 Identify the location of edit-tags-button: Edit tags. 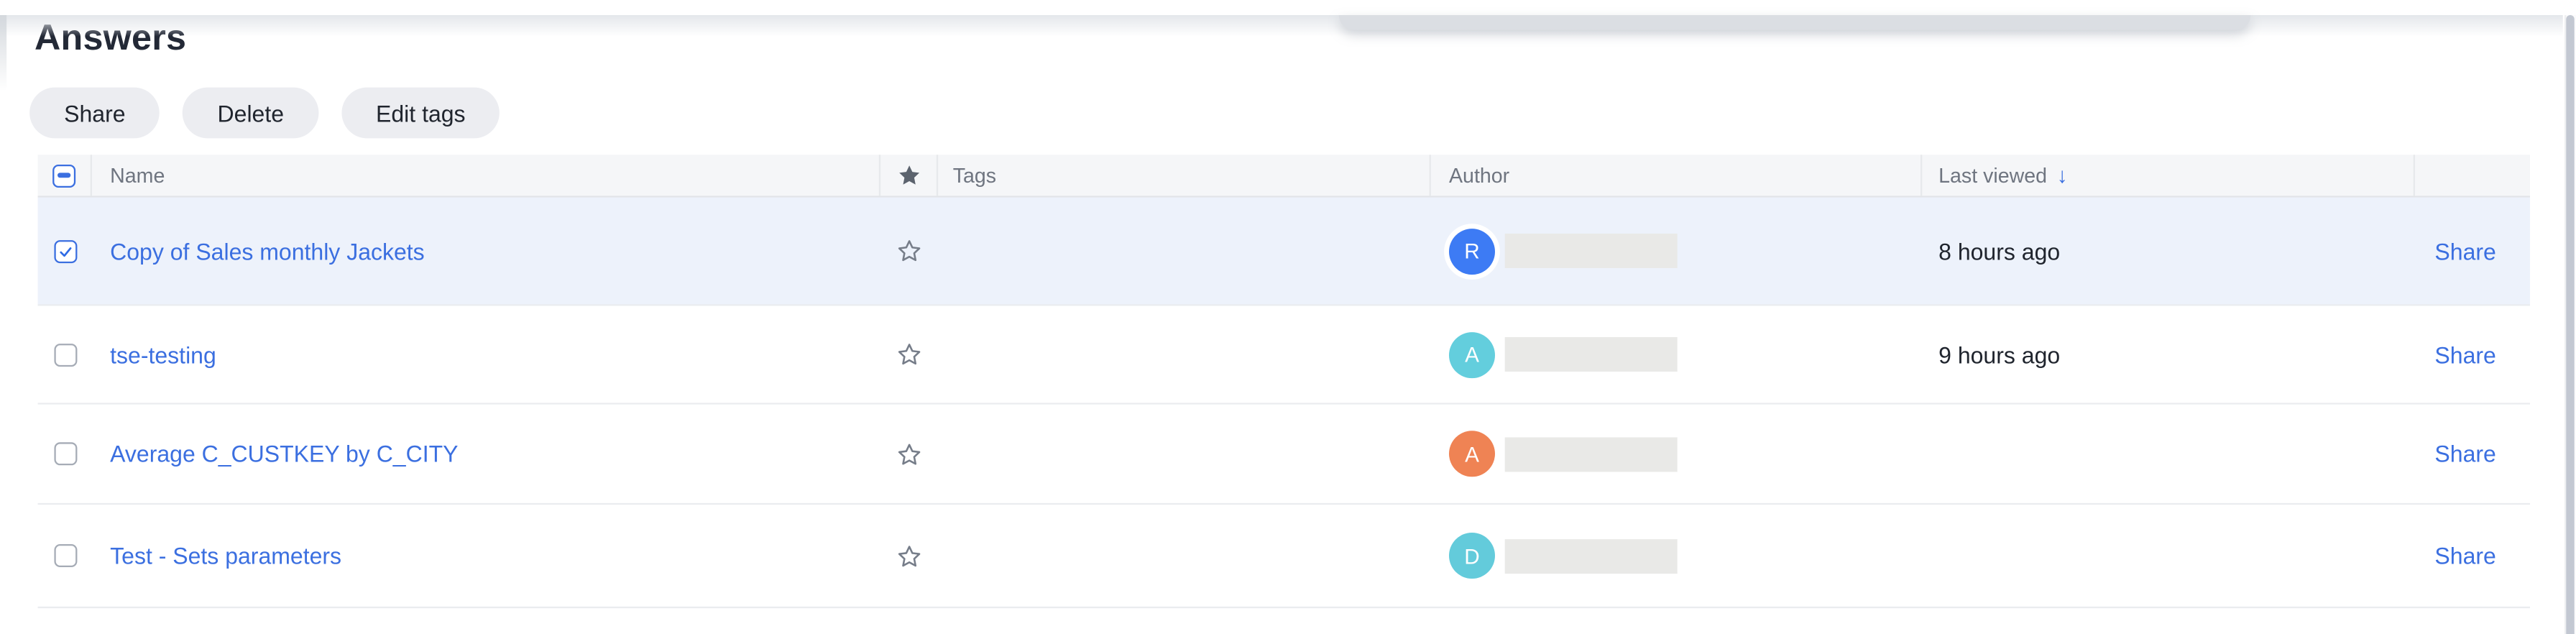
(420, 113).